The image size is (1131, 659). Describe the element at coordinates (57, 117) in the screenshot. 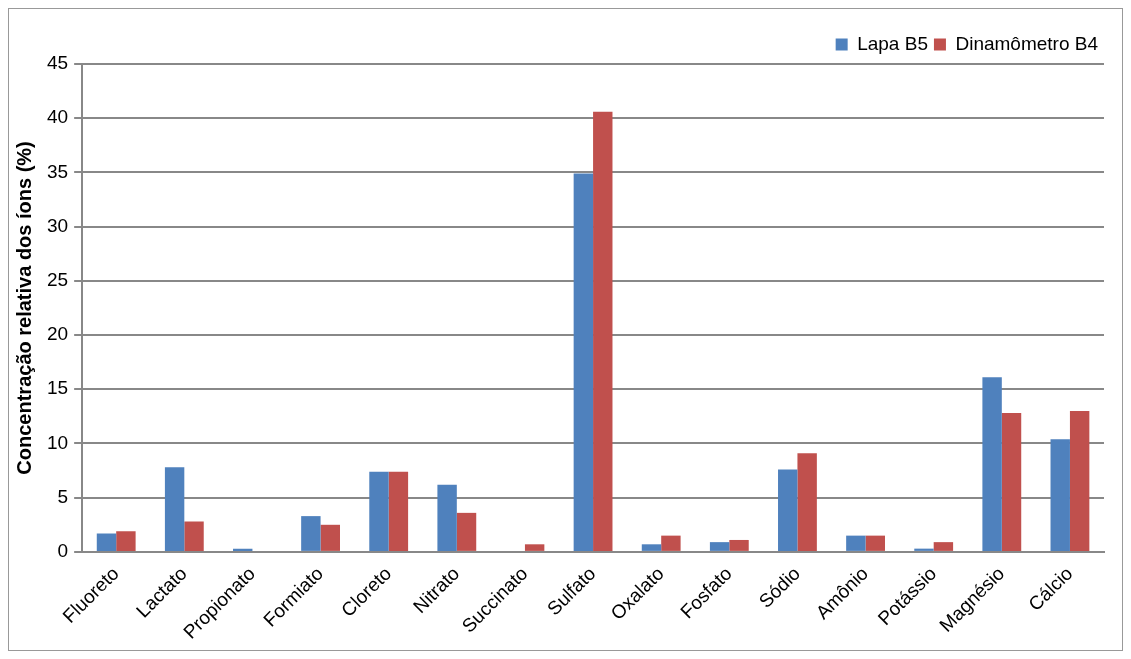

I see `y-tick-label: 40` at that location.